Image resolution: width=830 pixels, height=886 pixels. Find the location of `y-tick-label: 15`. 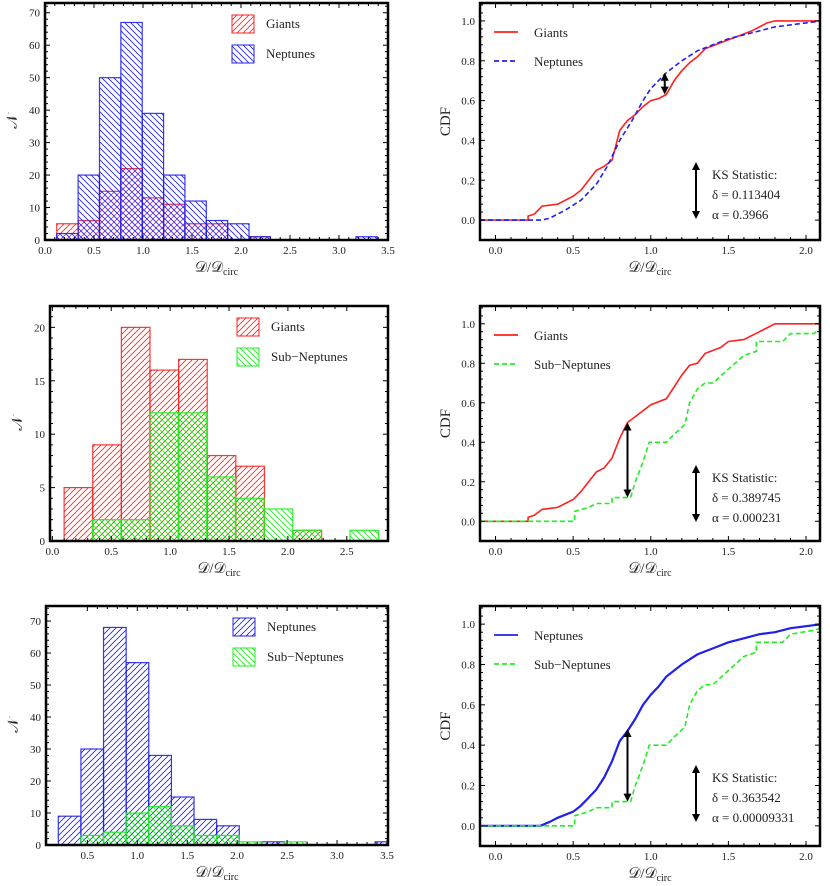

y-tick-label: 15 is located at coordinates (40, 382).